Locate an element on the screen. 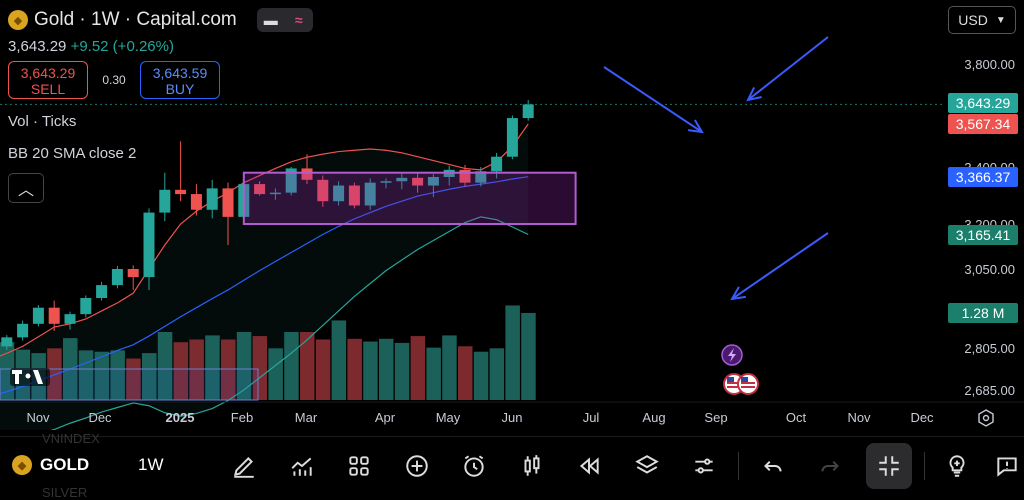 Image resolution: width=1024 pixels, height=500 pixels. currency-selector: USD ▼ is located at coordinates (982, 20).